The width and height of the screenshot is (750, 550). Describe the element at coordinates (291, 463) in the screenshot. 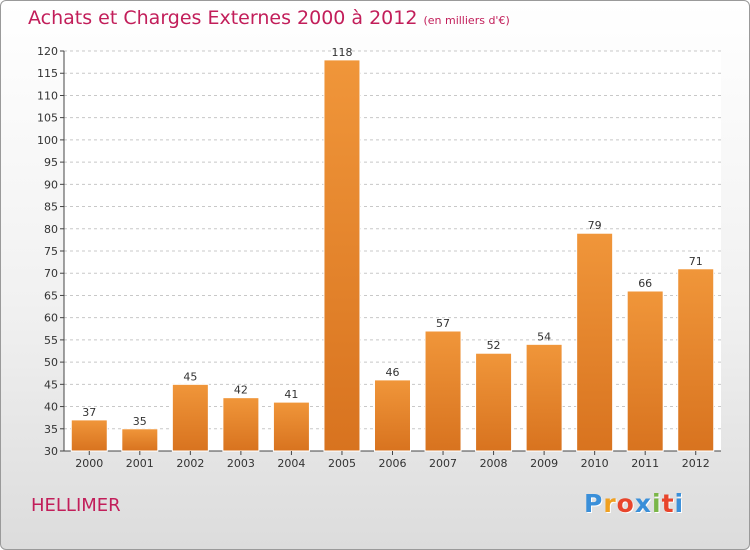

I see `x-tick-label: 2004` at that location.